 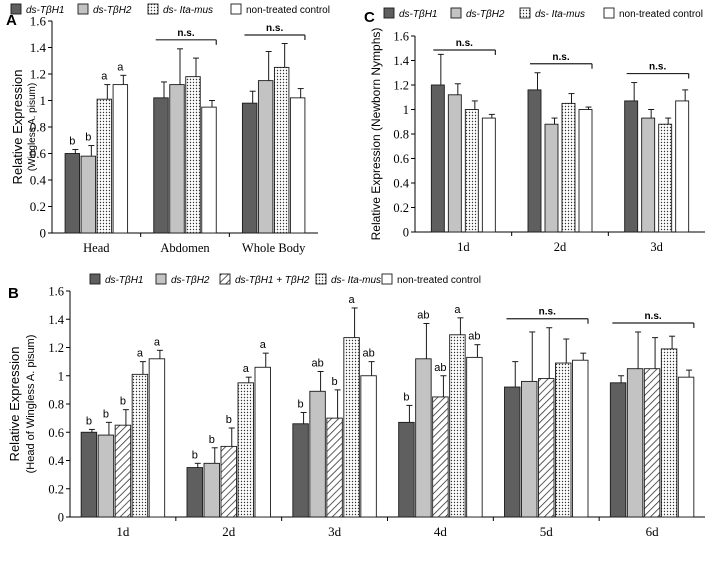 What do you see at coordinates (11, 20) in the screenshot?
I see `panel-label-a: A` at bounding box center [11, 20].